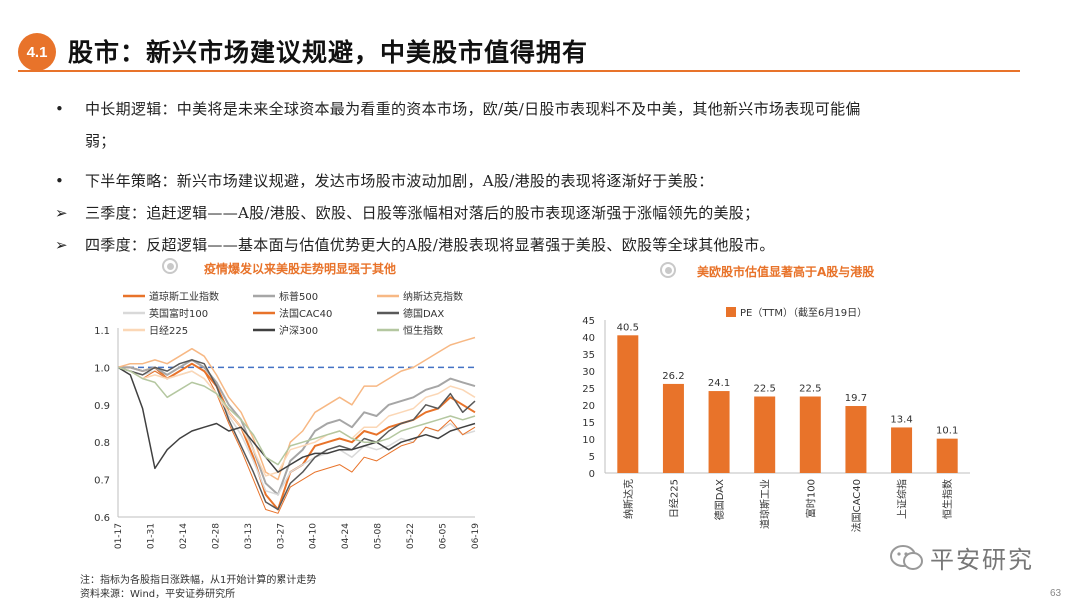 The image size is (1080, 608). What do you see at coordinates (902, 499) in the screenshot?
I see `category-label: 上证综指` at bounding box center [902, 499].